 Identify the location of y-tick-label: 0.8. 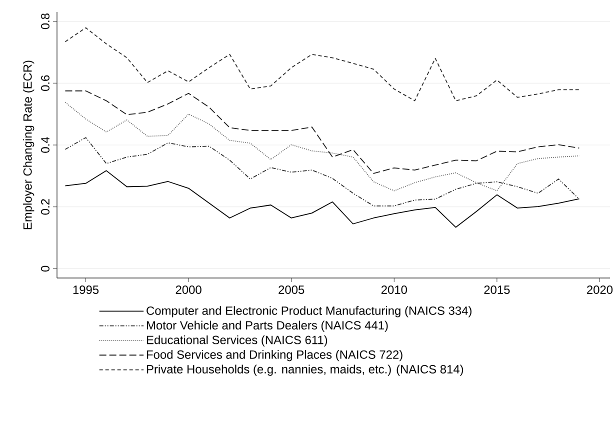
(45, 21).